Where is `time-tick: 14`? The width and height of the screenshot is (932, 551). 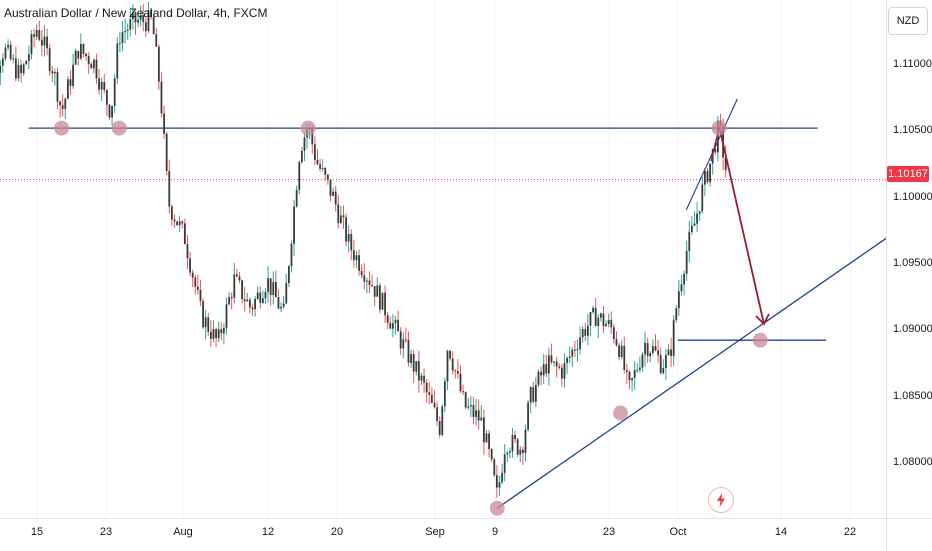 time-tick: 14 is located at coordinates (781, 532).